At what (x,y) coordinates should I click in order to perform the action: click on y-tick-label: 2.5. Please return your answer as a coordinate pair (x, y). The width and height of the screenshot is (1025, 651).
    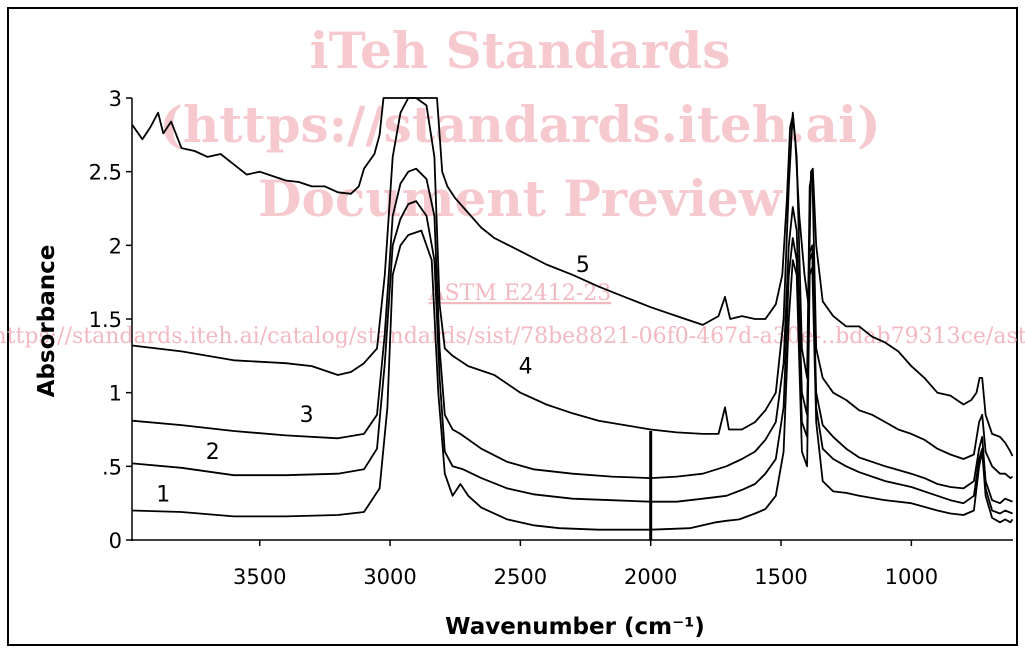
    Looking at the image, I should click on (105, 173).